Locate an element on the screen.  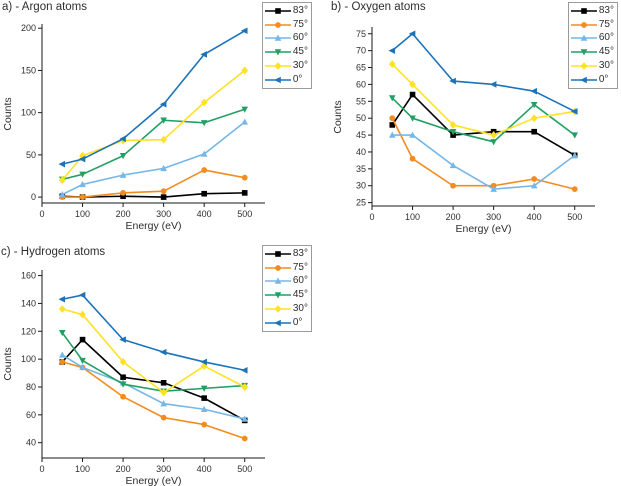
svg-text: 65 is located at coordinates (361, 68).